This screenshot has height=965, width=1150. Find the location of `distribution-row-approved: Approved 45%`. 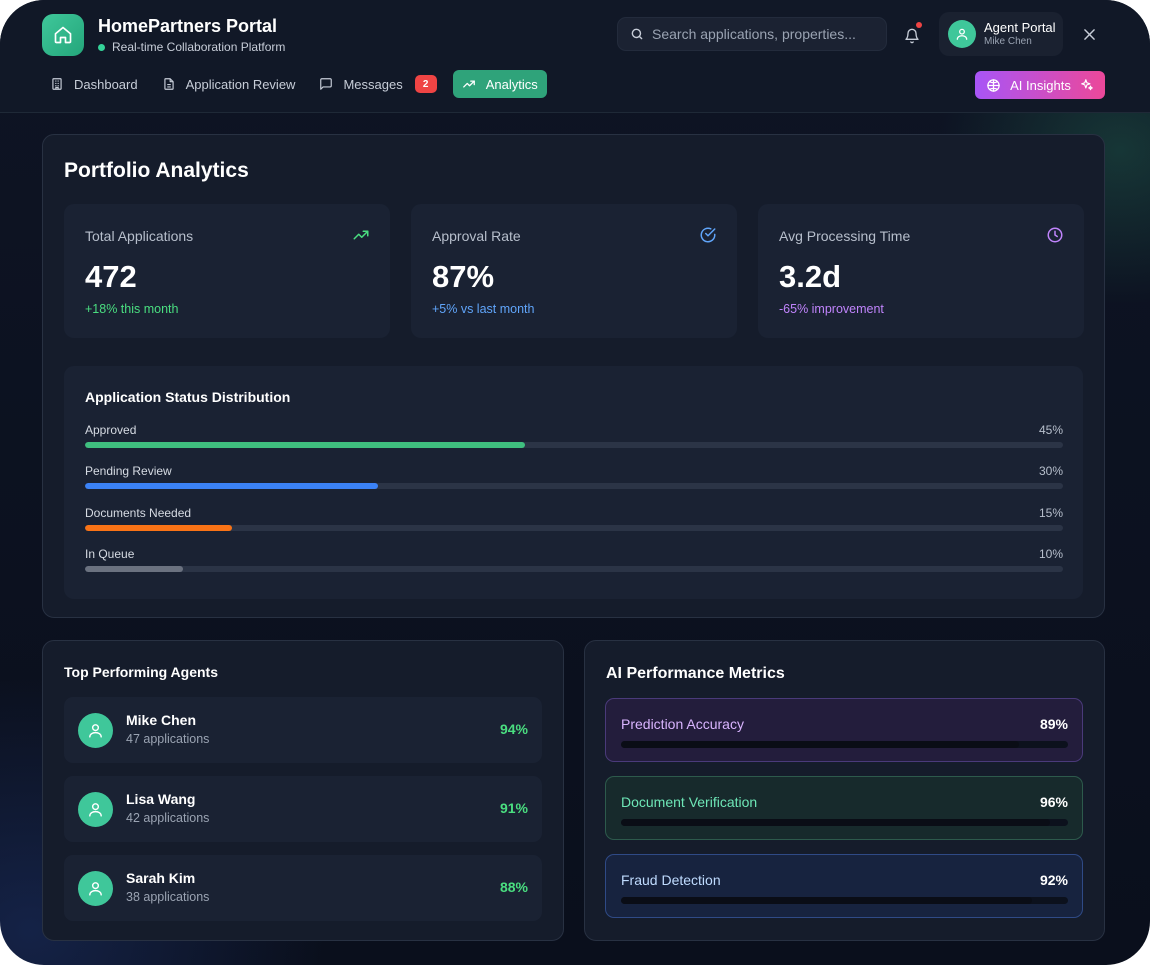

distribution-row-approved: Approved 45% is located at coordinates (574, 443).